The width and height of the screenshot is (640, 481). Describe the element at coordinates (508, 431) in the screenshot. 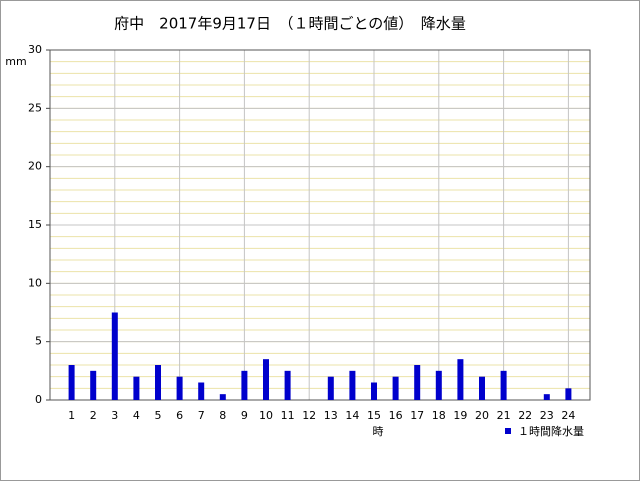

I see `legend-swatch` at that location.